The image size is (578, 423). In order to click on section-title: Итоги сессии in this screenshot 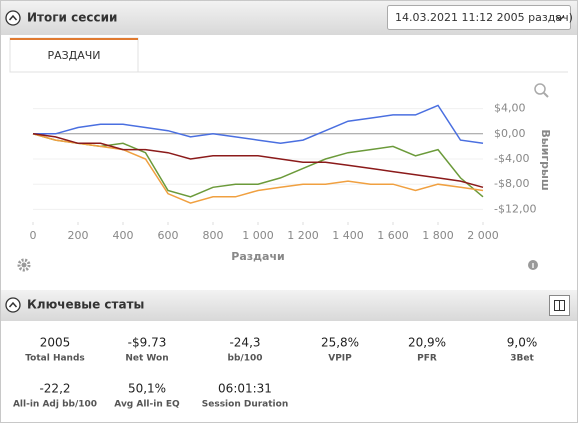, I will do `click(72, 18)`.